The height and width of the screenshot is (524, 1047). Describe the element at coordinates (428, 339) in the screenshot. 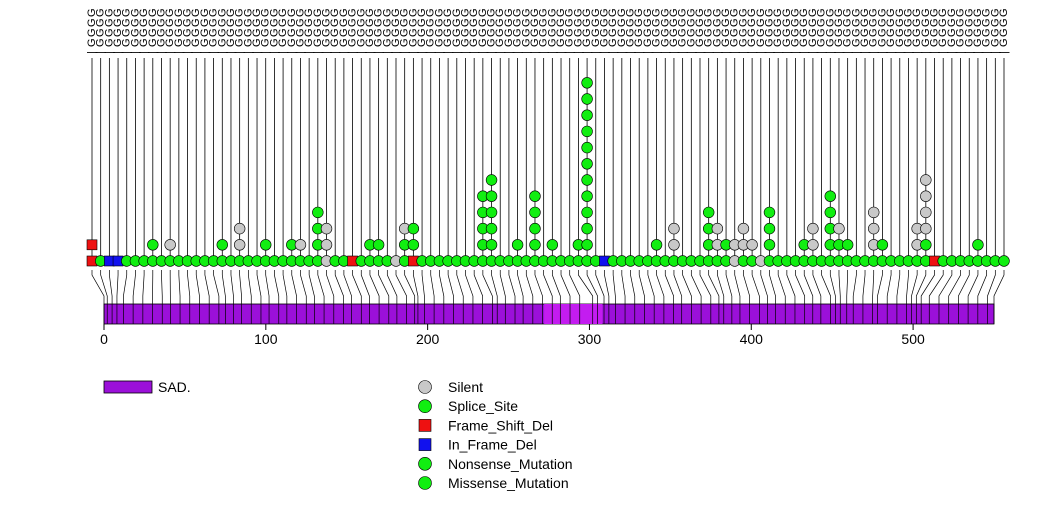

I see `x-tick-label: 200` at that location.